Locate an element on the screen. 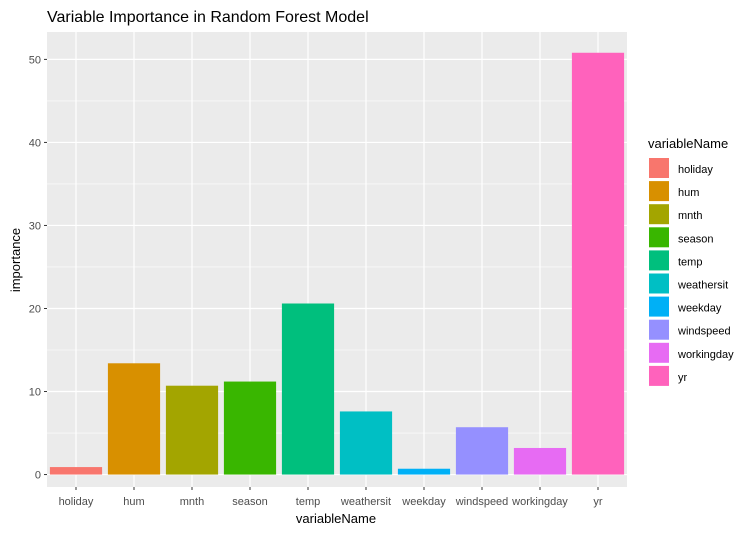  legend-key-weathersit is located at coordinates (659, 283).